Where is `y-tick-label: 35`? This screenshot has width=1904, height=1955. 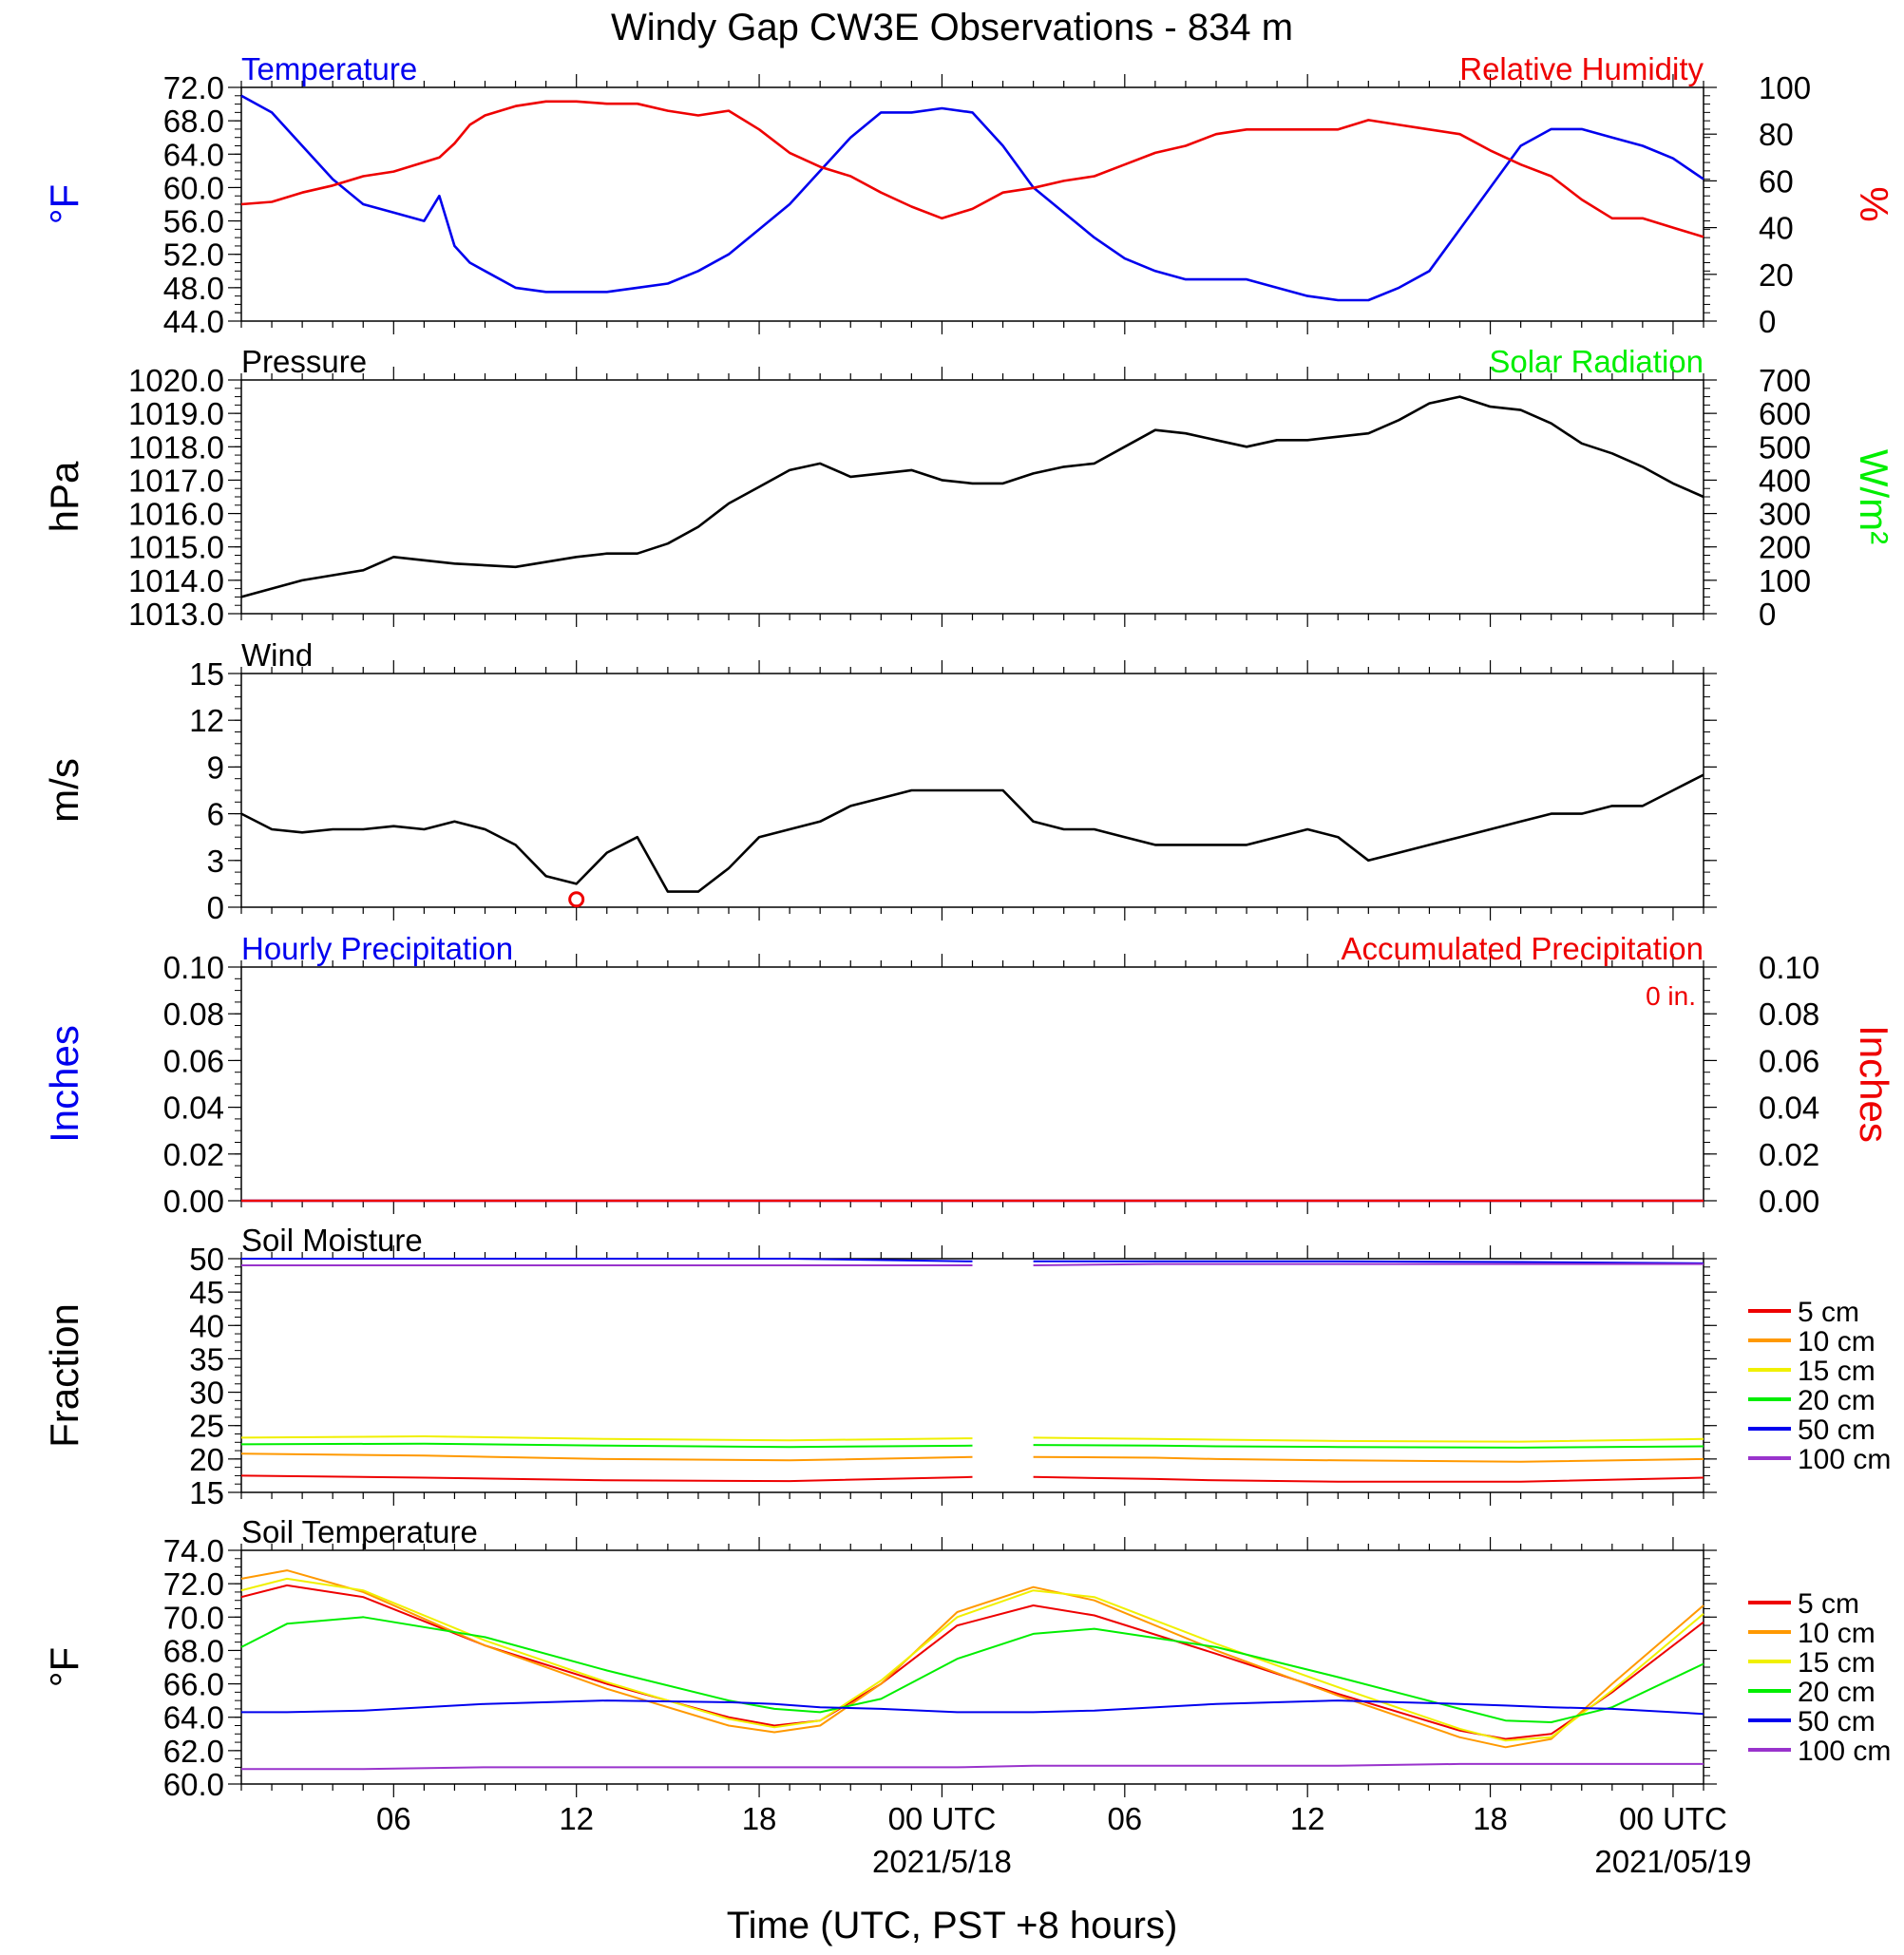
y-tick-label: 35 is located at coordinates (206, 1358).